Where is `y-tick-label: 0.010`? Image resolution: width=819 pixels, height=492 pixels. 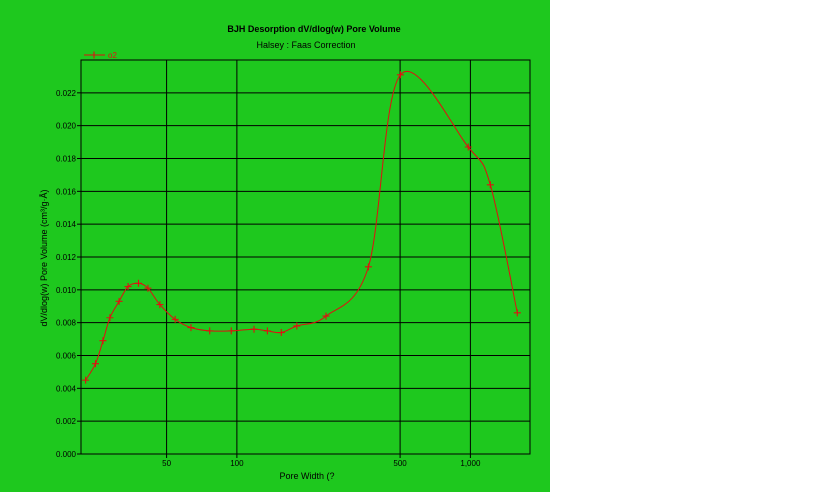
y-tick-label: 0.010 is located at coordinates (66, 290).